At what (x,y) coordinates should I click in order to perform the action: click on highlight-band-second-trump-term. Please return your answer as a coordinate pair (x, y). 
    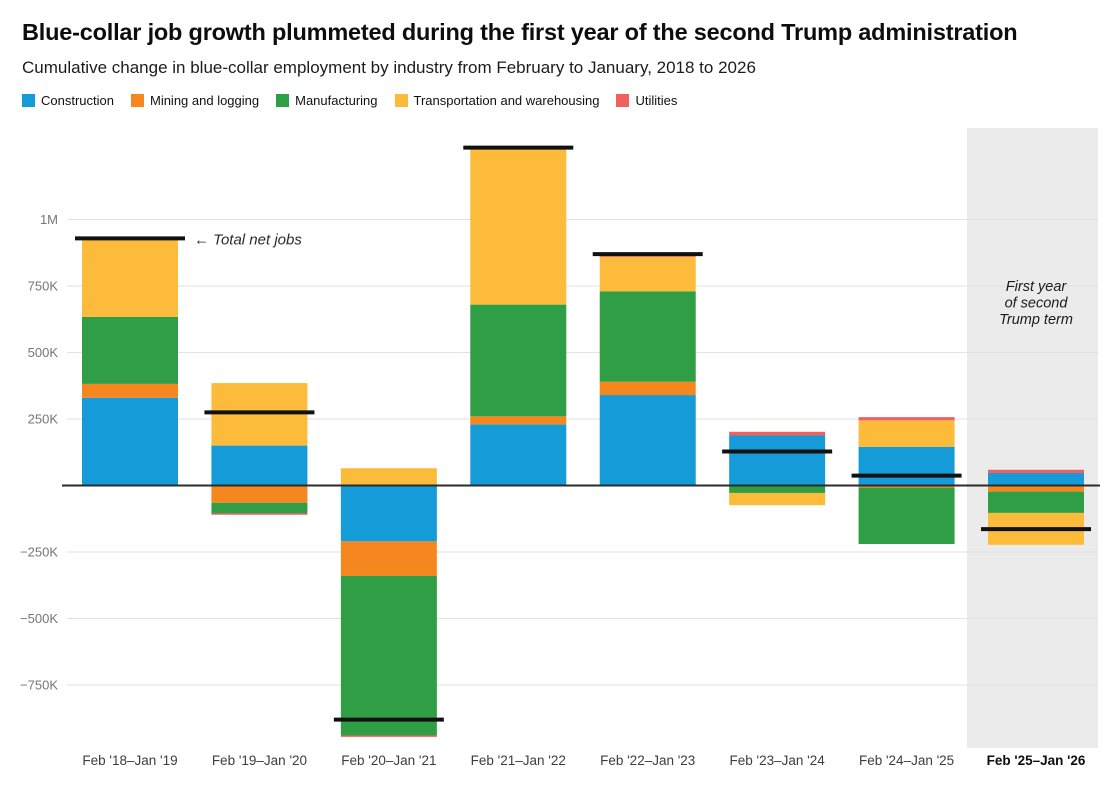
    Looking at the image, I should click on (1033, 438).